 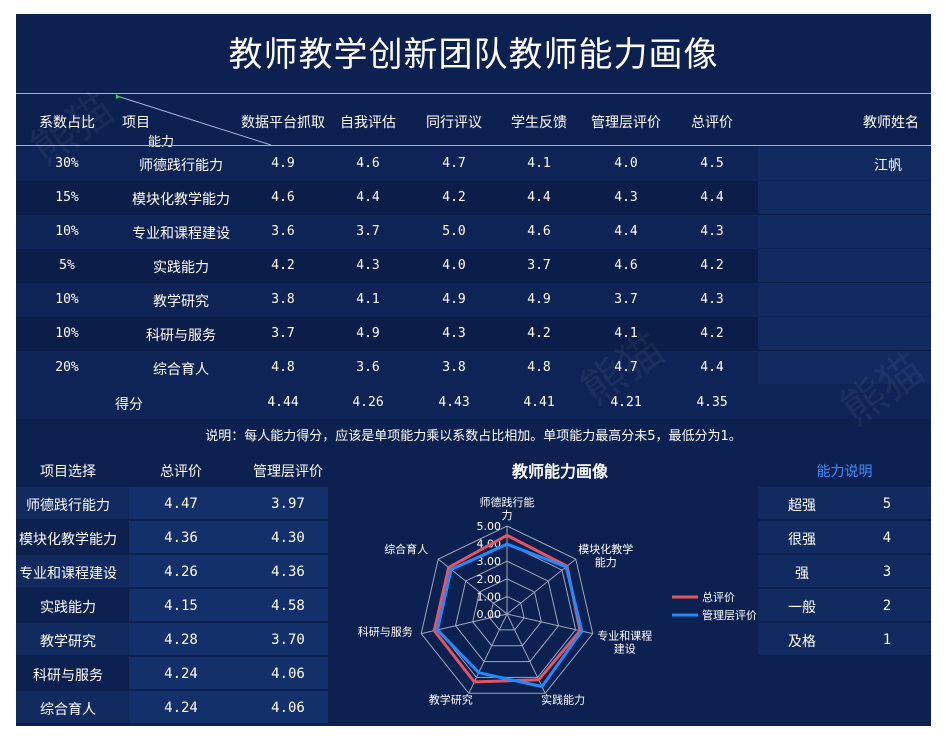 I want to click on ability-name: 科研与服务, so click(x=181, y=336).